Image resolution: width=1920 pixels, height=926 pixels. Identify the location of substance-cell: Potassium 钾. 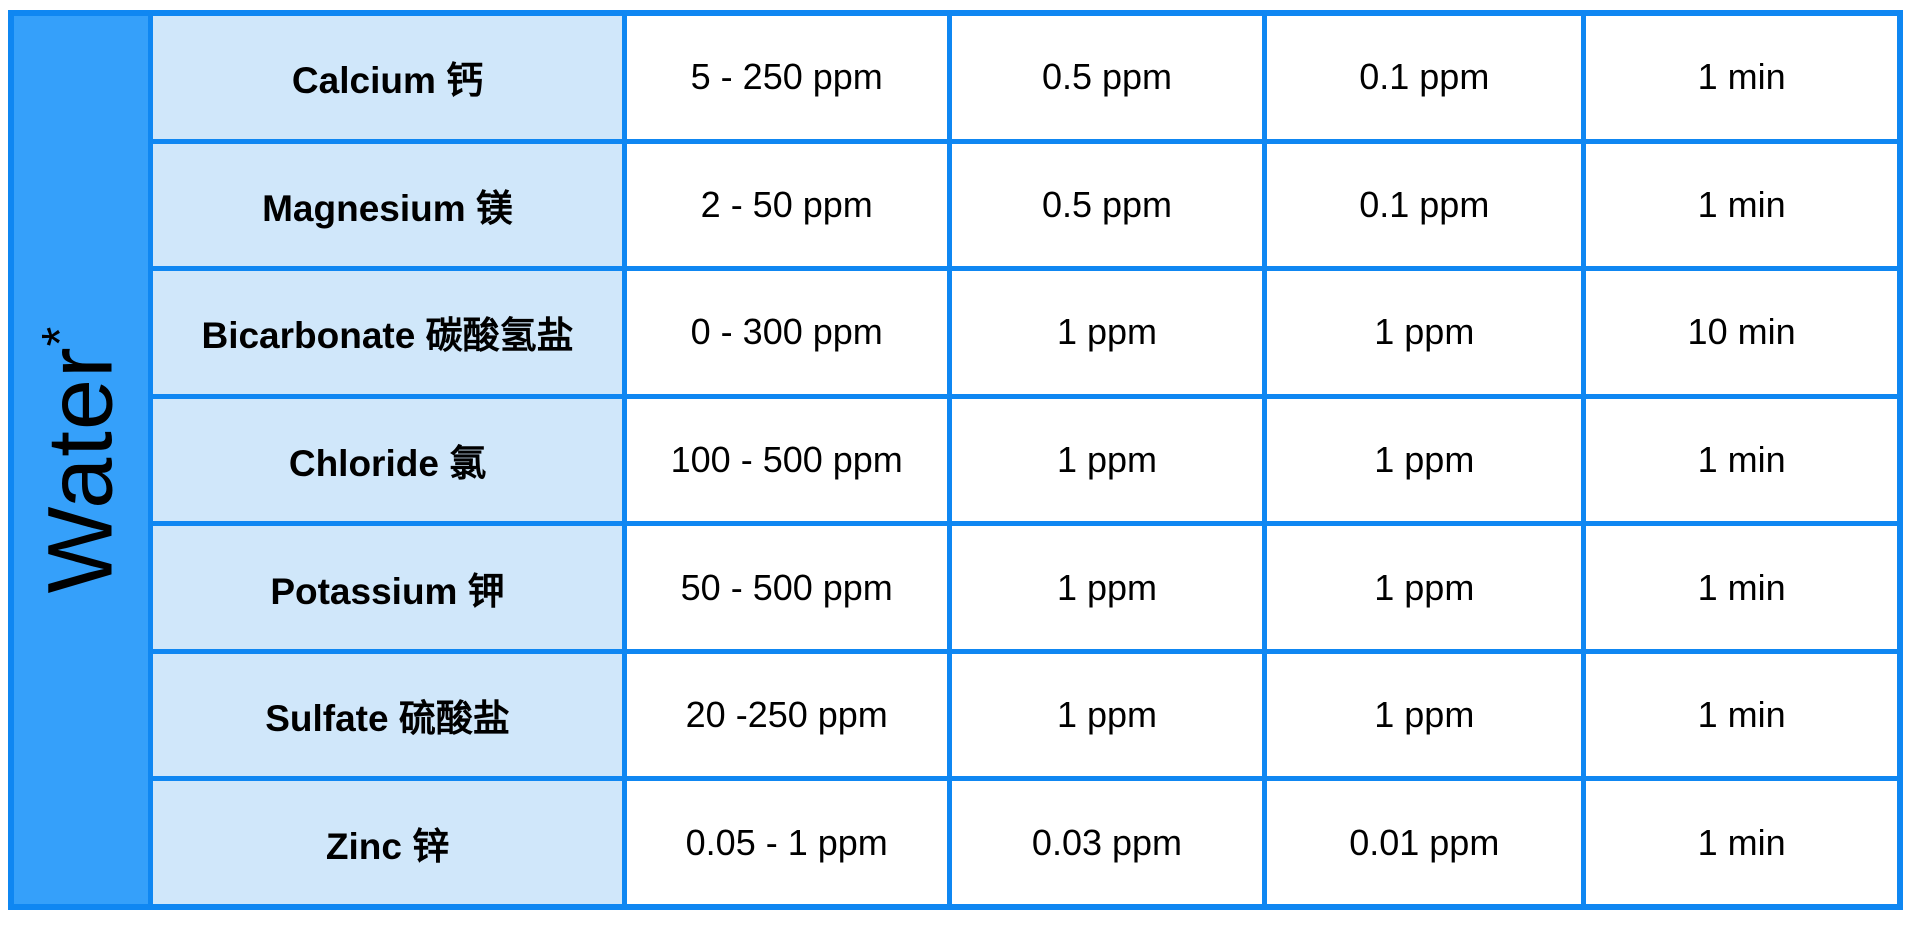
(387, 587).